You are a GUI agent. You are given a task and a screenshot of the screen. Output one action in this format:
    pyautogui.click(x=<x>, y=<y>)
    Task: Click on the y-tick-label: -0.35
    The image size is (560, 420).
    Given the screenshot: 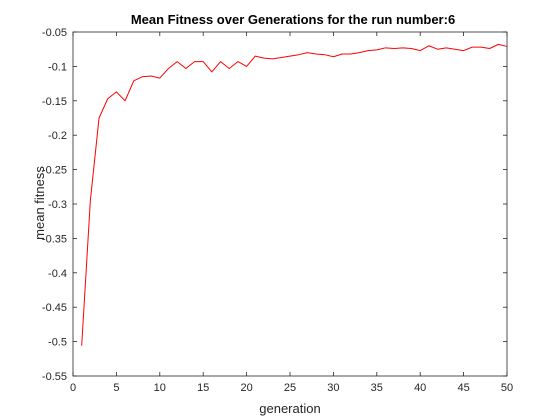 What is the action you would take?
    pyautogui.click(x=54, y=239)
    